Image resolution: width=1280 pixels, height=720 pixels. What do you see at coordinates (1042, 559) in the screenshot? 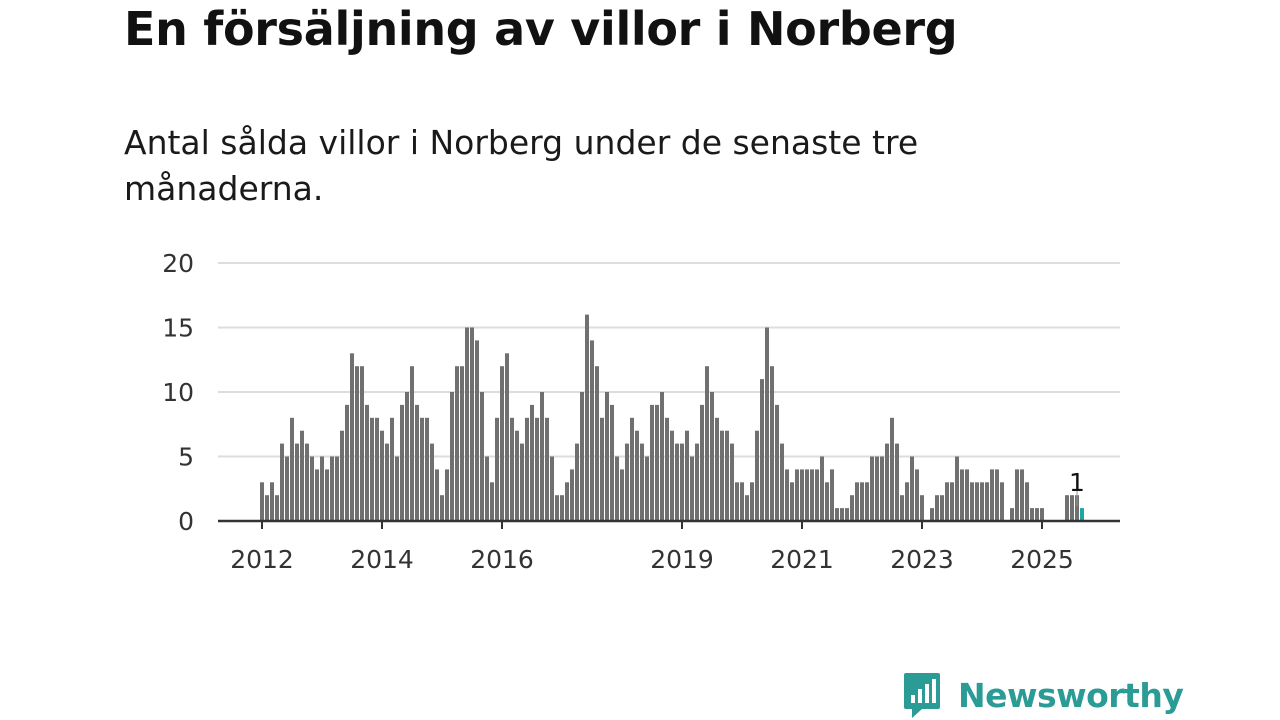
I see `x-tick-label: 2025` at bounding box center [1042, 559].